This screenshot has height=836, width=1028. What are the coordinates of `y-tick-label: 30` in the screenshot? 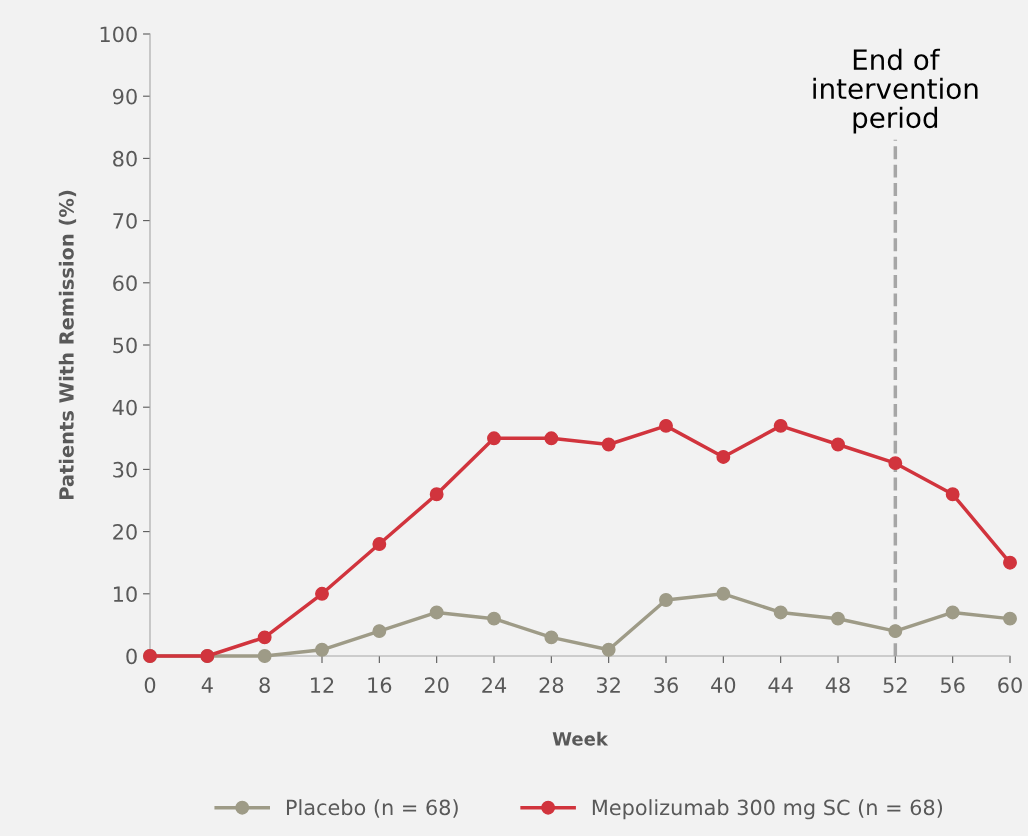 It's located at (125, 469).